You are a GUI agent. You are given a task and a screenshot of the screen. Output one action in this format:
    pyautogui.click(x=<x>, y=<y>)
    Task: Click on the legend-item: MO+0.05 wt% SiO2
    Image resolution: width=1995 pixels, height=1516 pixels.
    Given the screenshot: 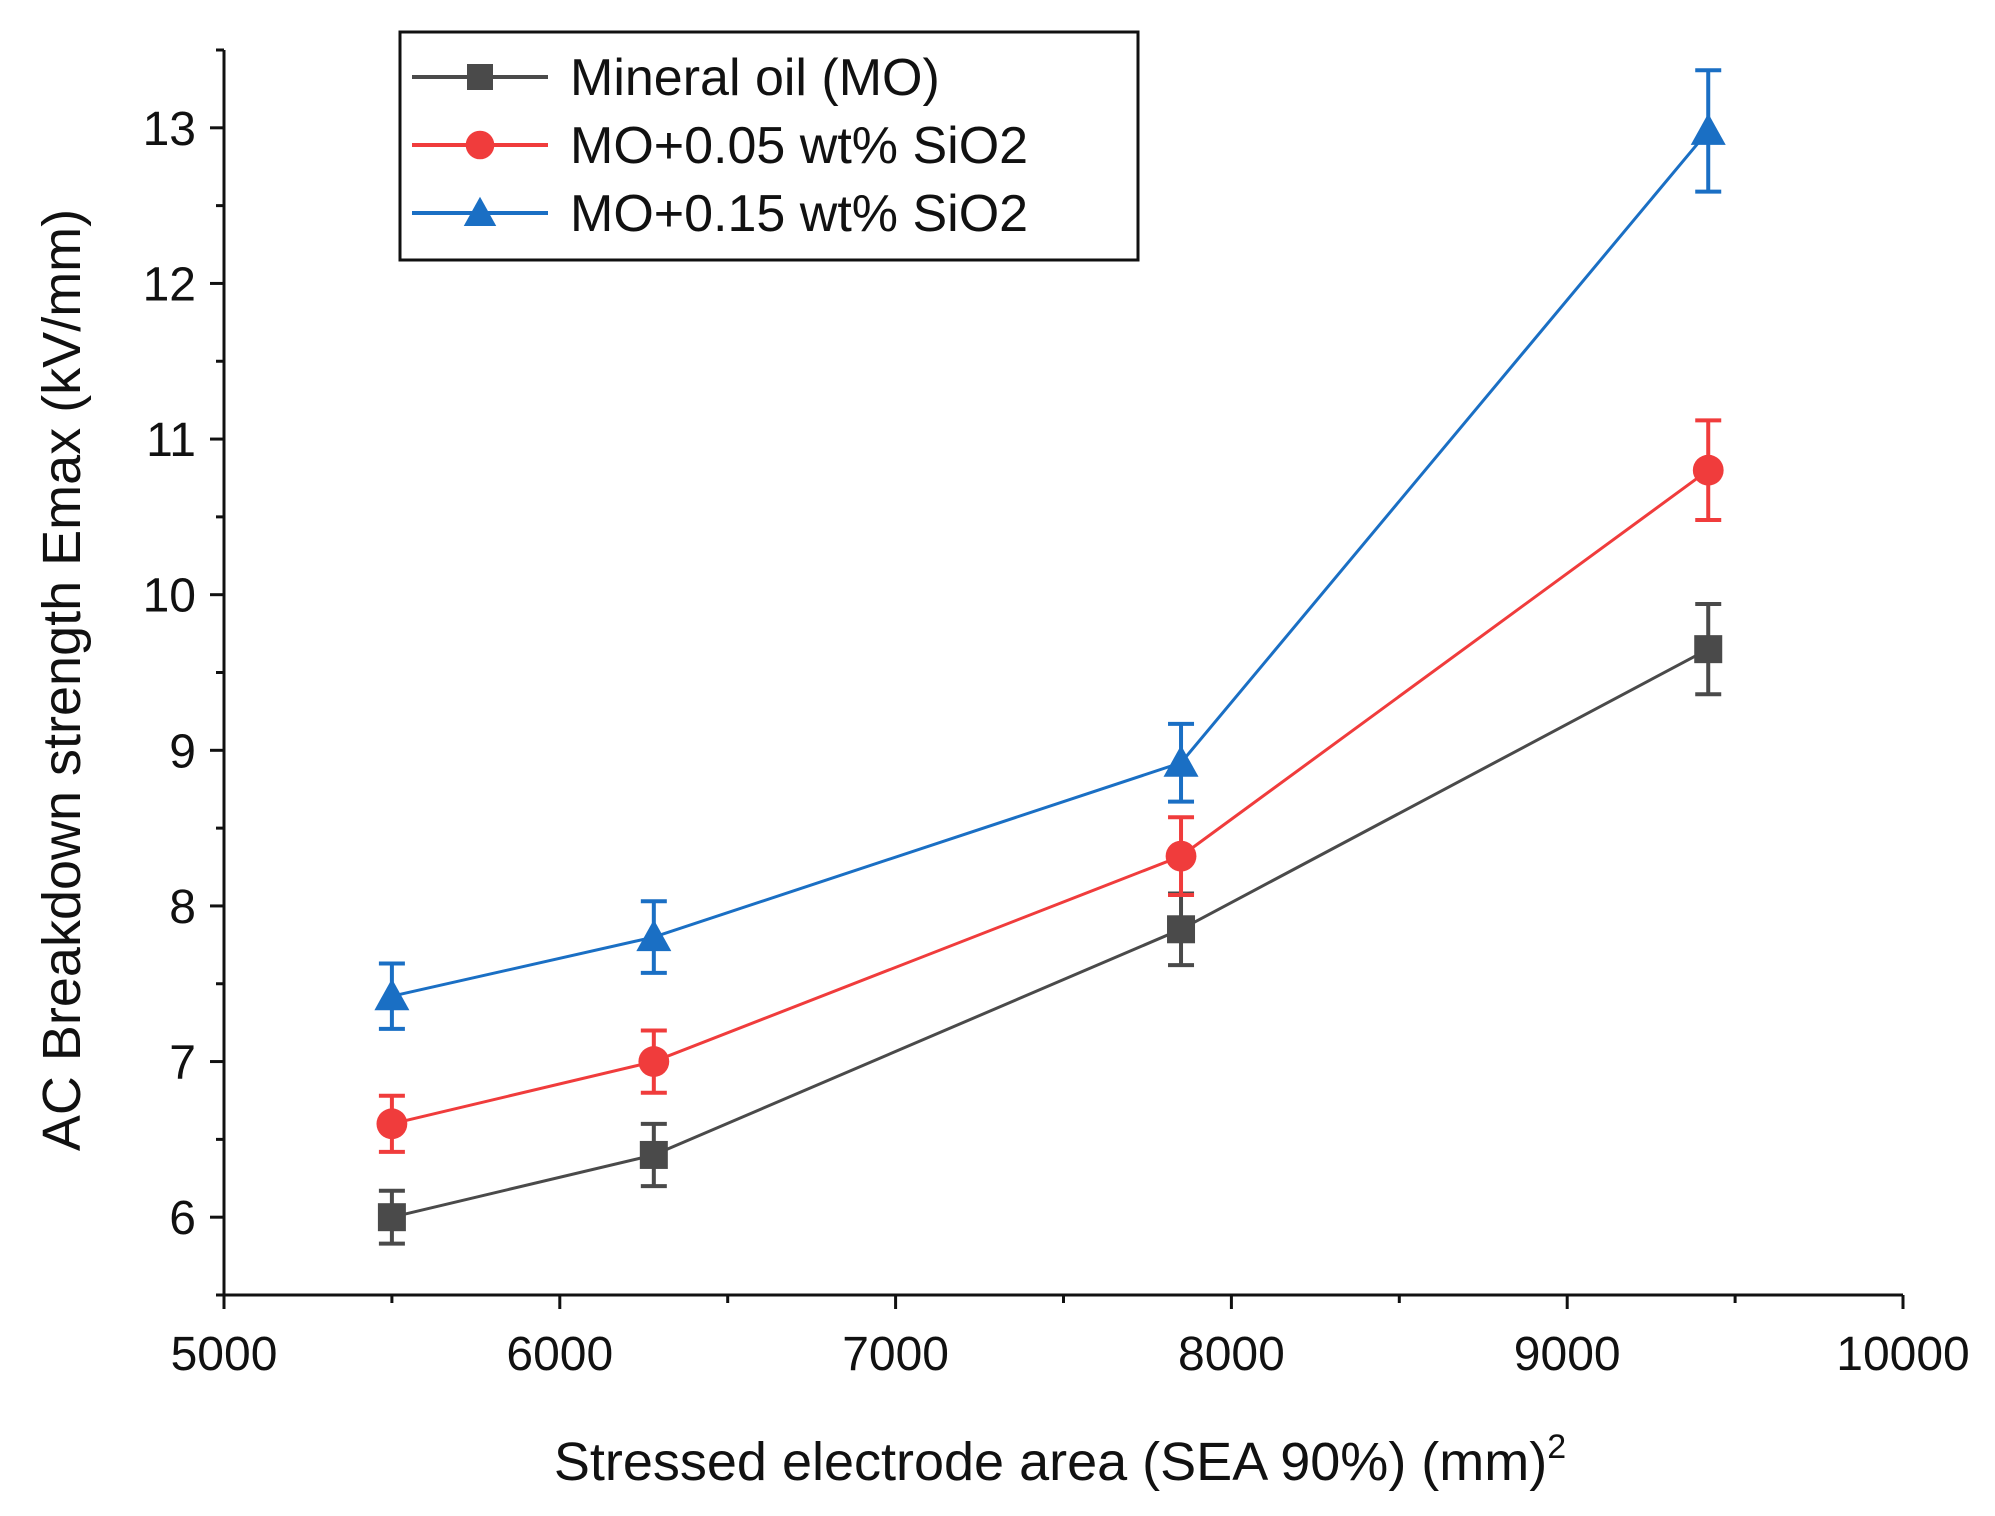 What is the action you would take?
    pyautogui.click(x=720, y=146)
    